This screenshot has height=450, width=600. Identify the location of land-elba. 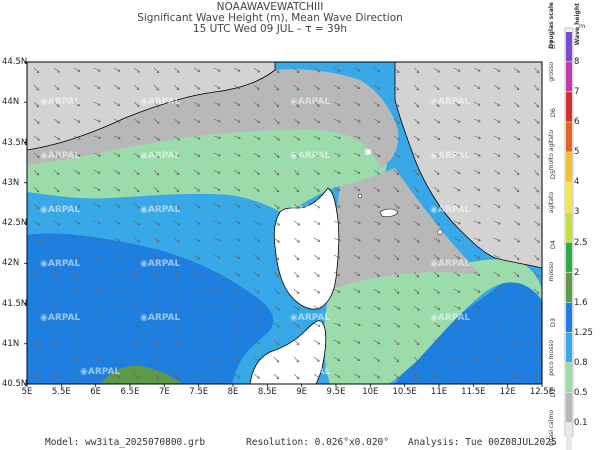
(389, 213).